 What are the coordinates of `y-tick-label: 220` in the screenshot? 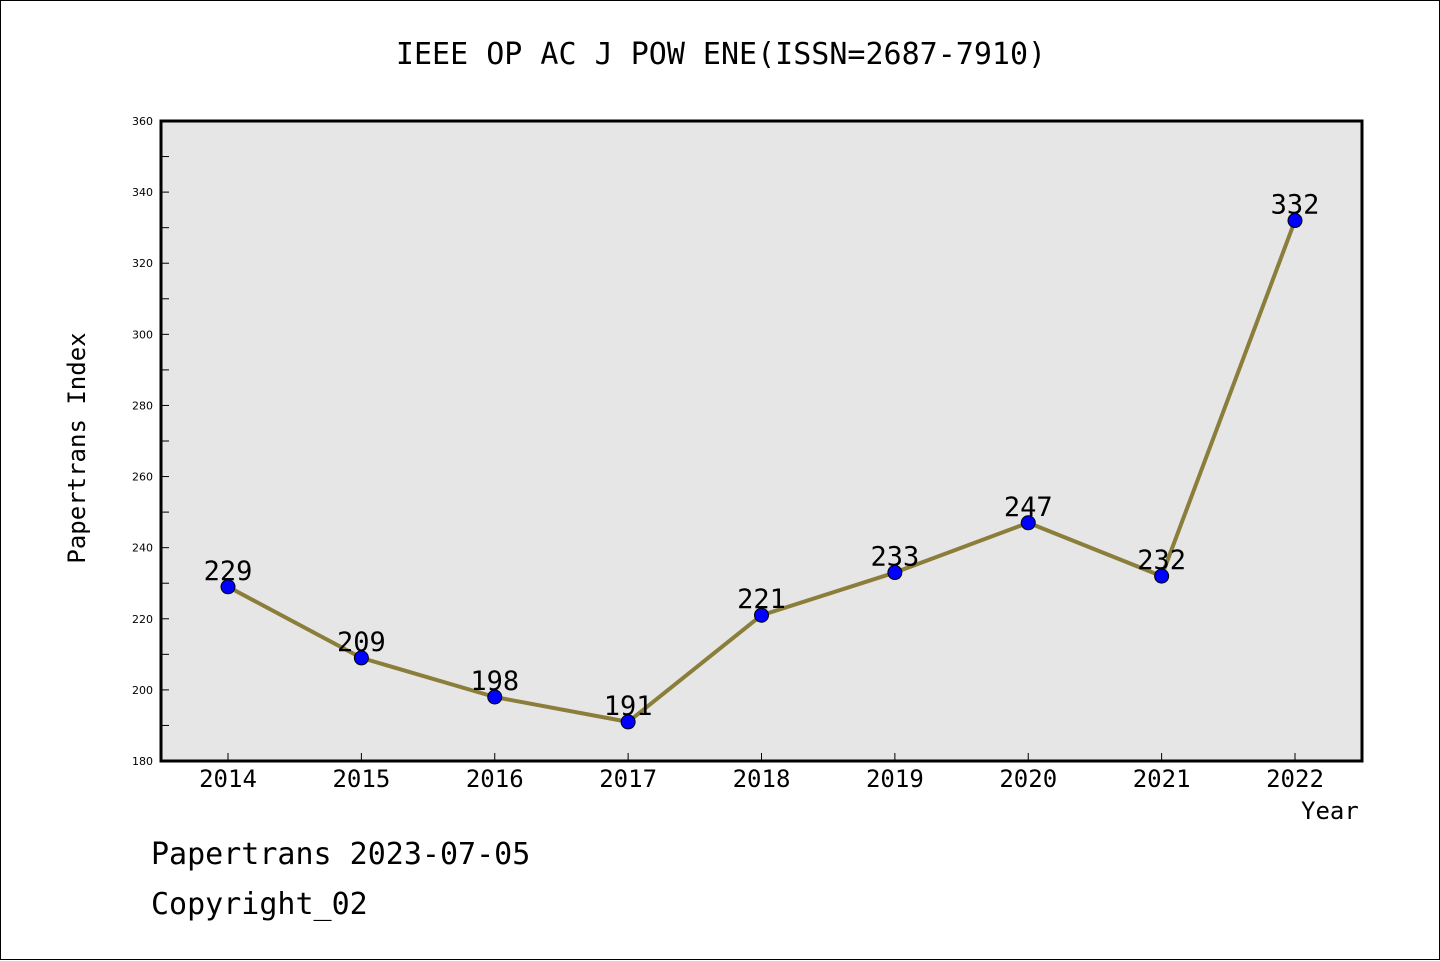 It's located at (142, 619).